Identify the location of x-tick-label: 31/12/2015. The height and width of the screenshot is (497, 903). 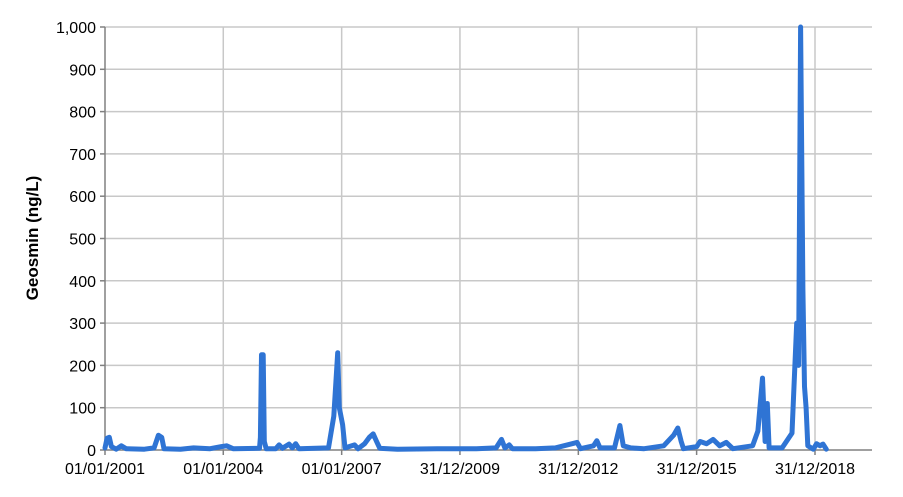
(697, 469).